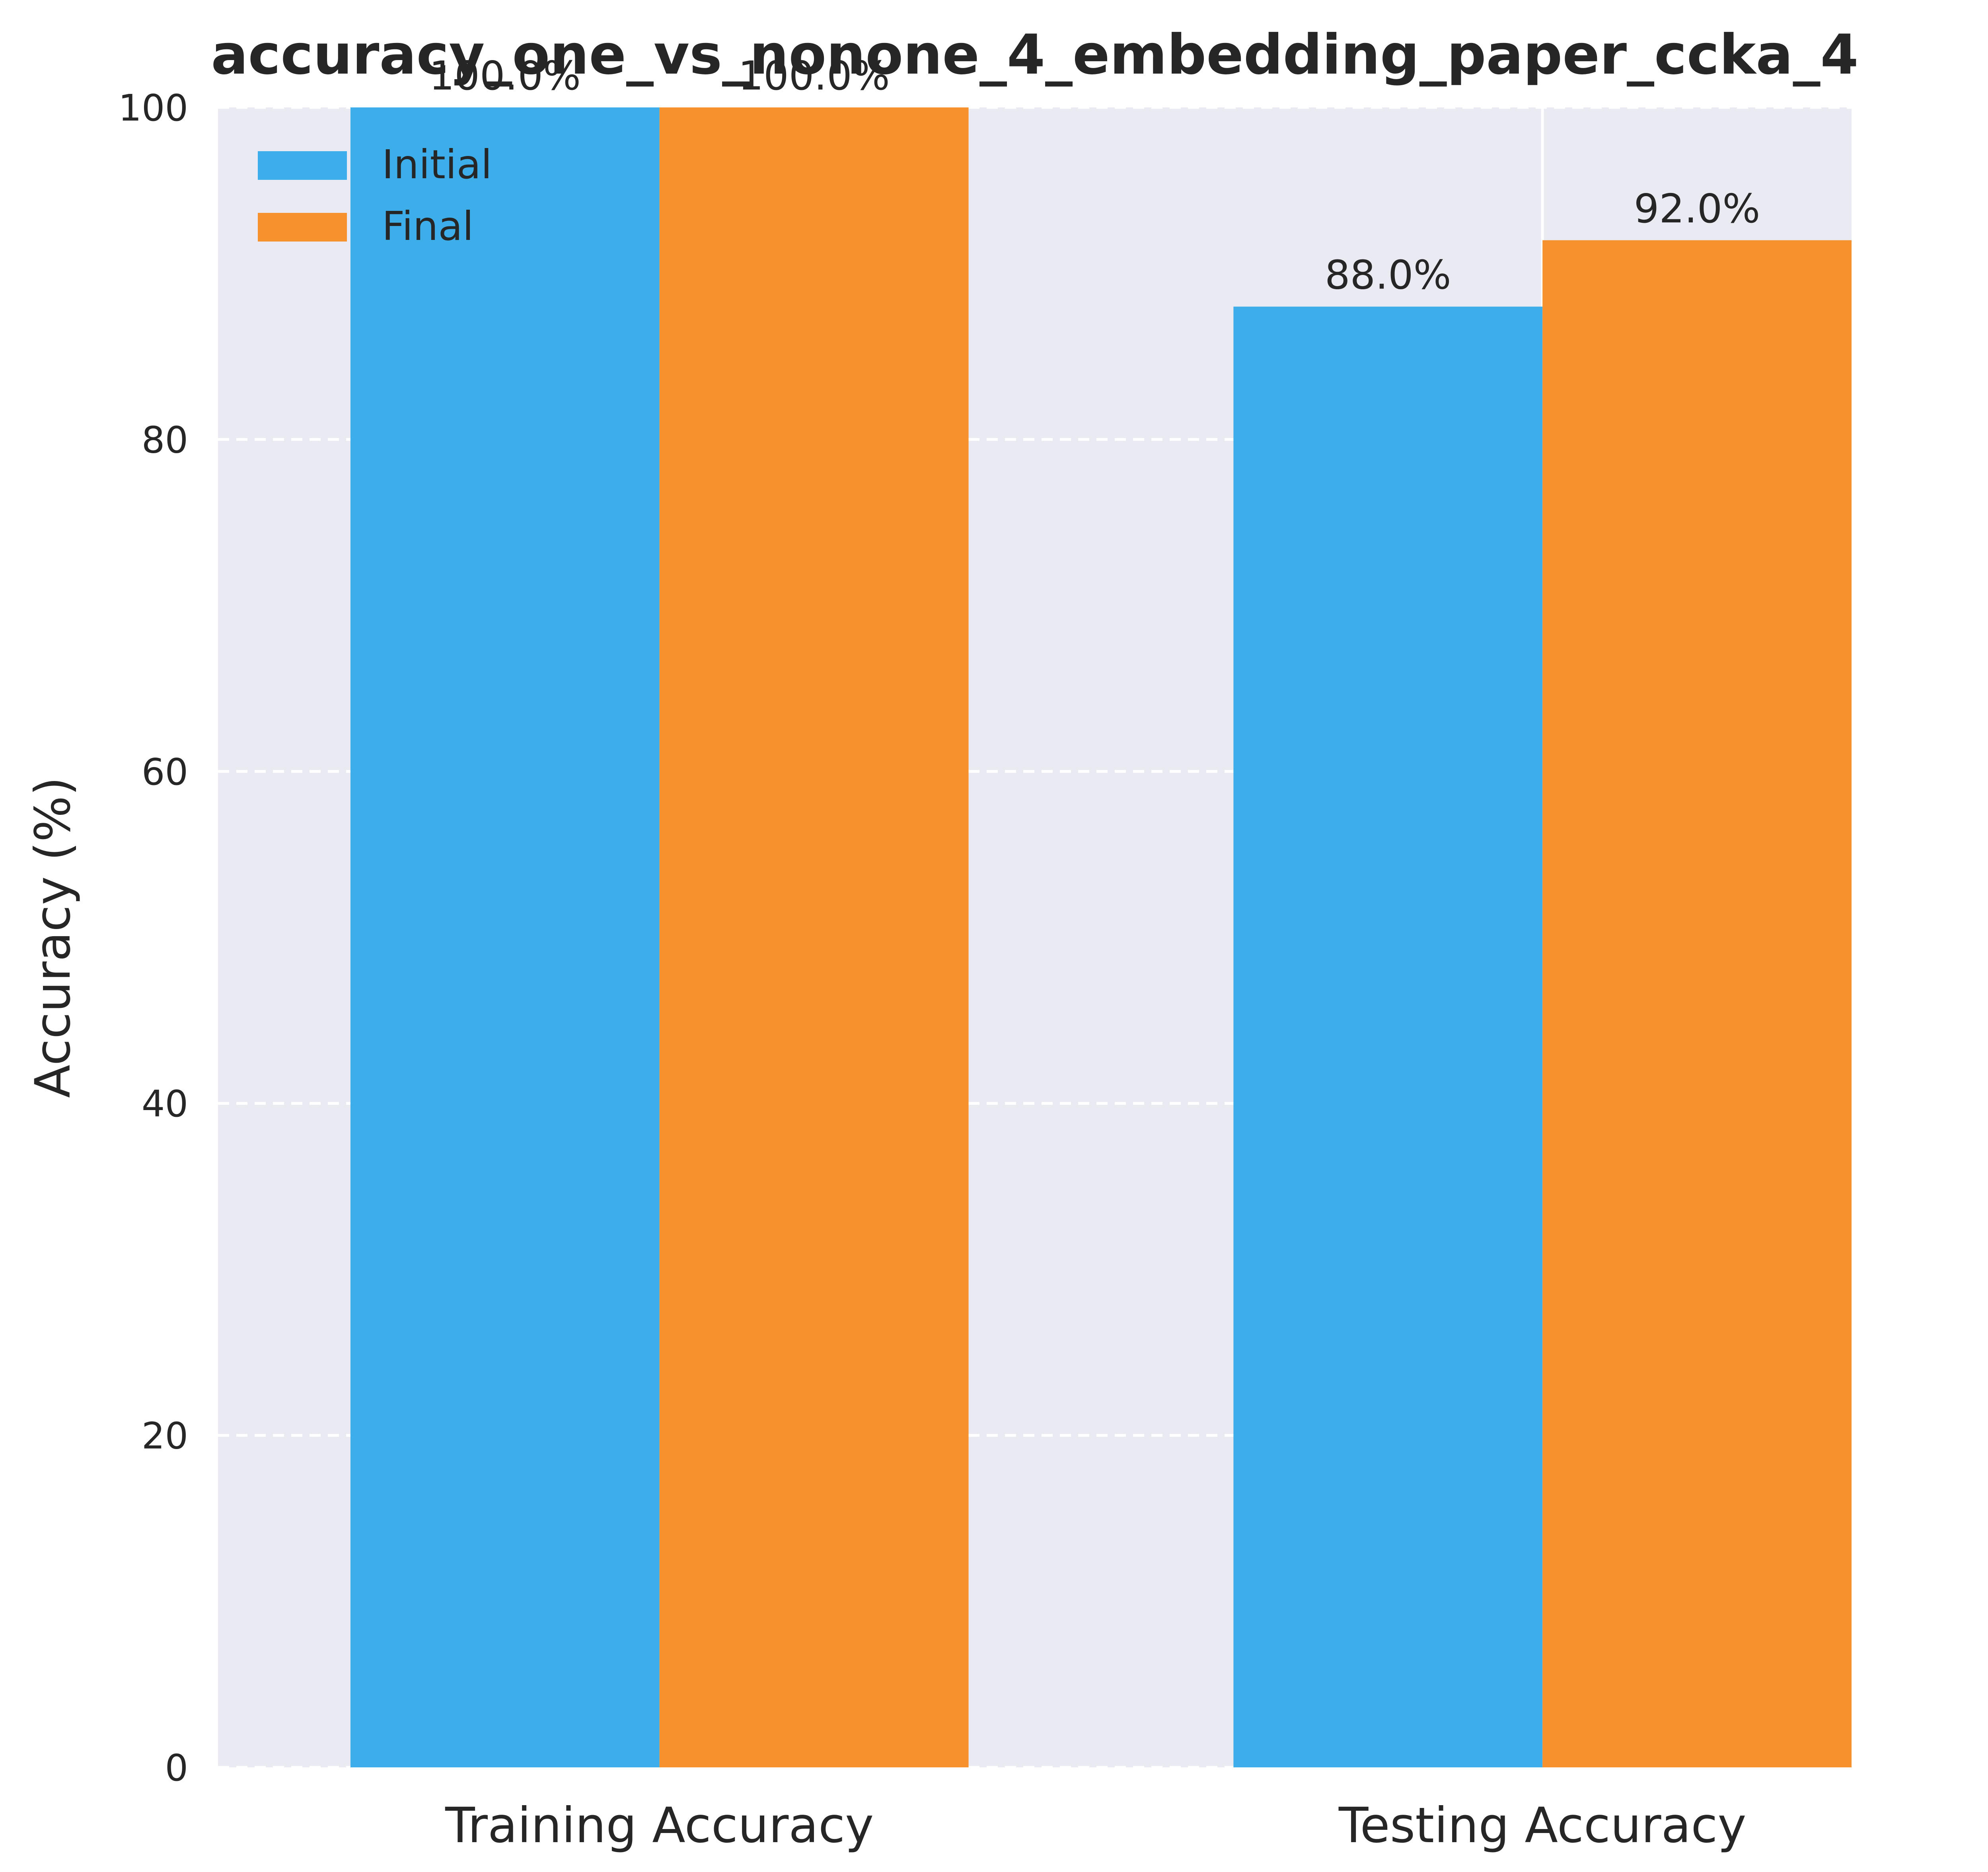 This screenshot has width=1988, height=1872. Describe the element at coordinates (302, 165) in the screenshot. I see `legend-swatch-initial` at that location.